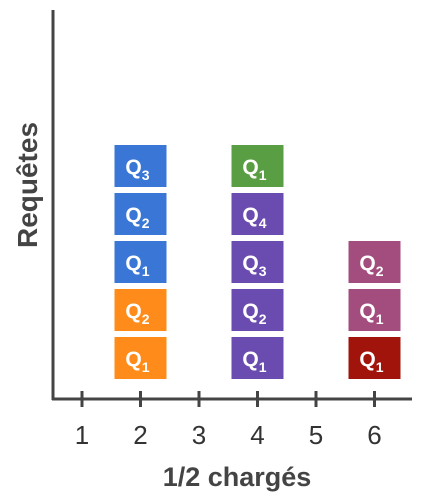 Image resolution: width=425 pixels, height=500 pixels. What do you see at coordinates (199, 435) in the screenshot?
I see `x-tick-label: 3` at bounding box center [199, 435].